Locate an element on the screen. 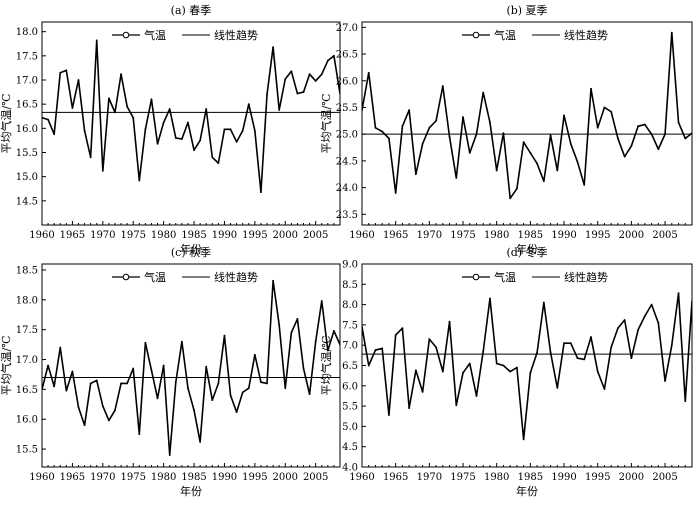 The width and height of the screenshot is (700, 507). legend-trend-label: 线性趋势 is located at coordinates (586, 277).